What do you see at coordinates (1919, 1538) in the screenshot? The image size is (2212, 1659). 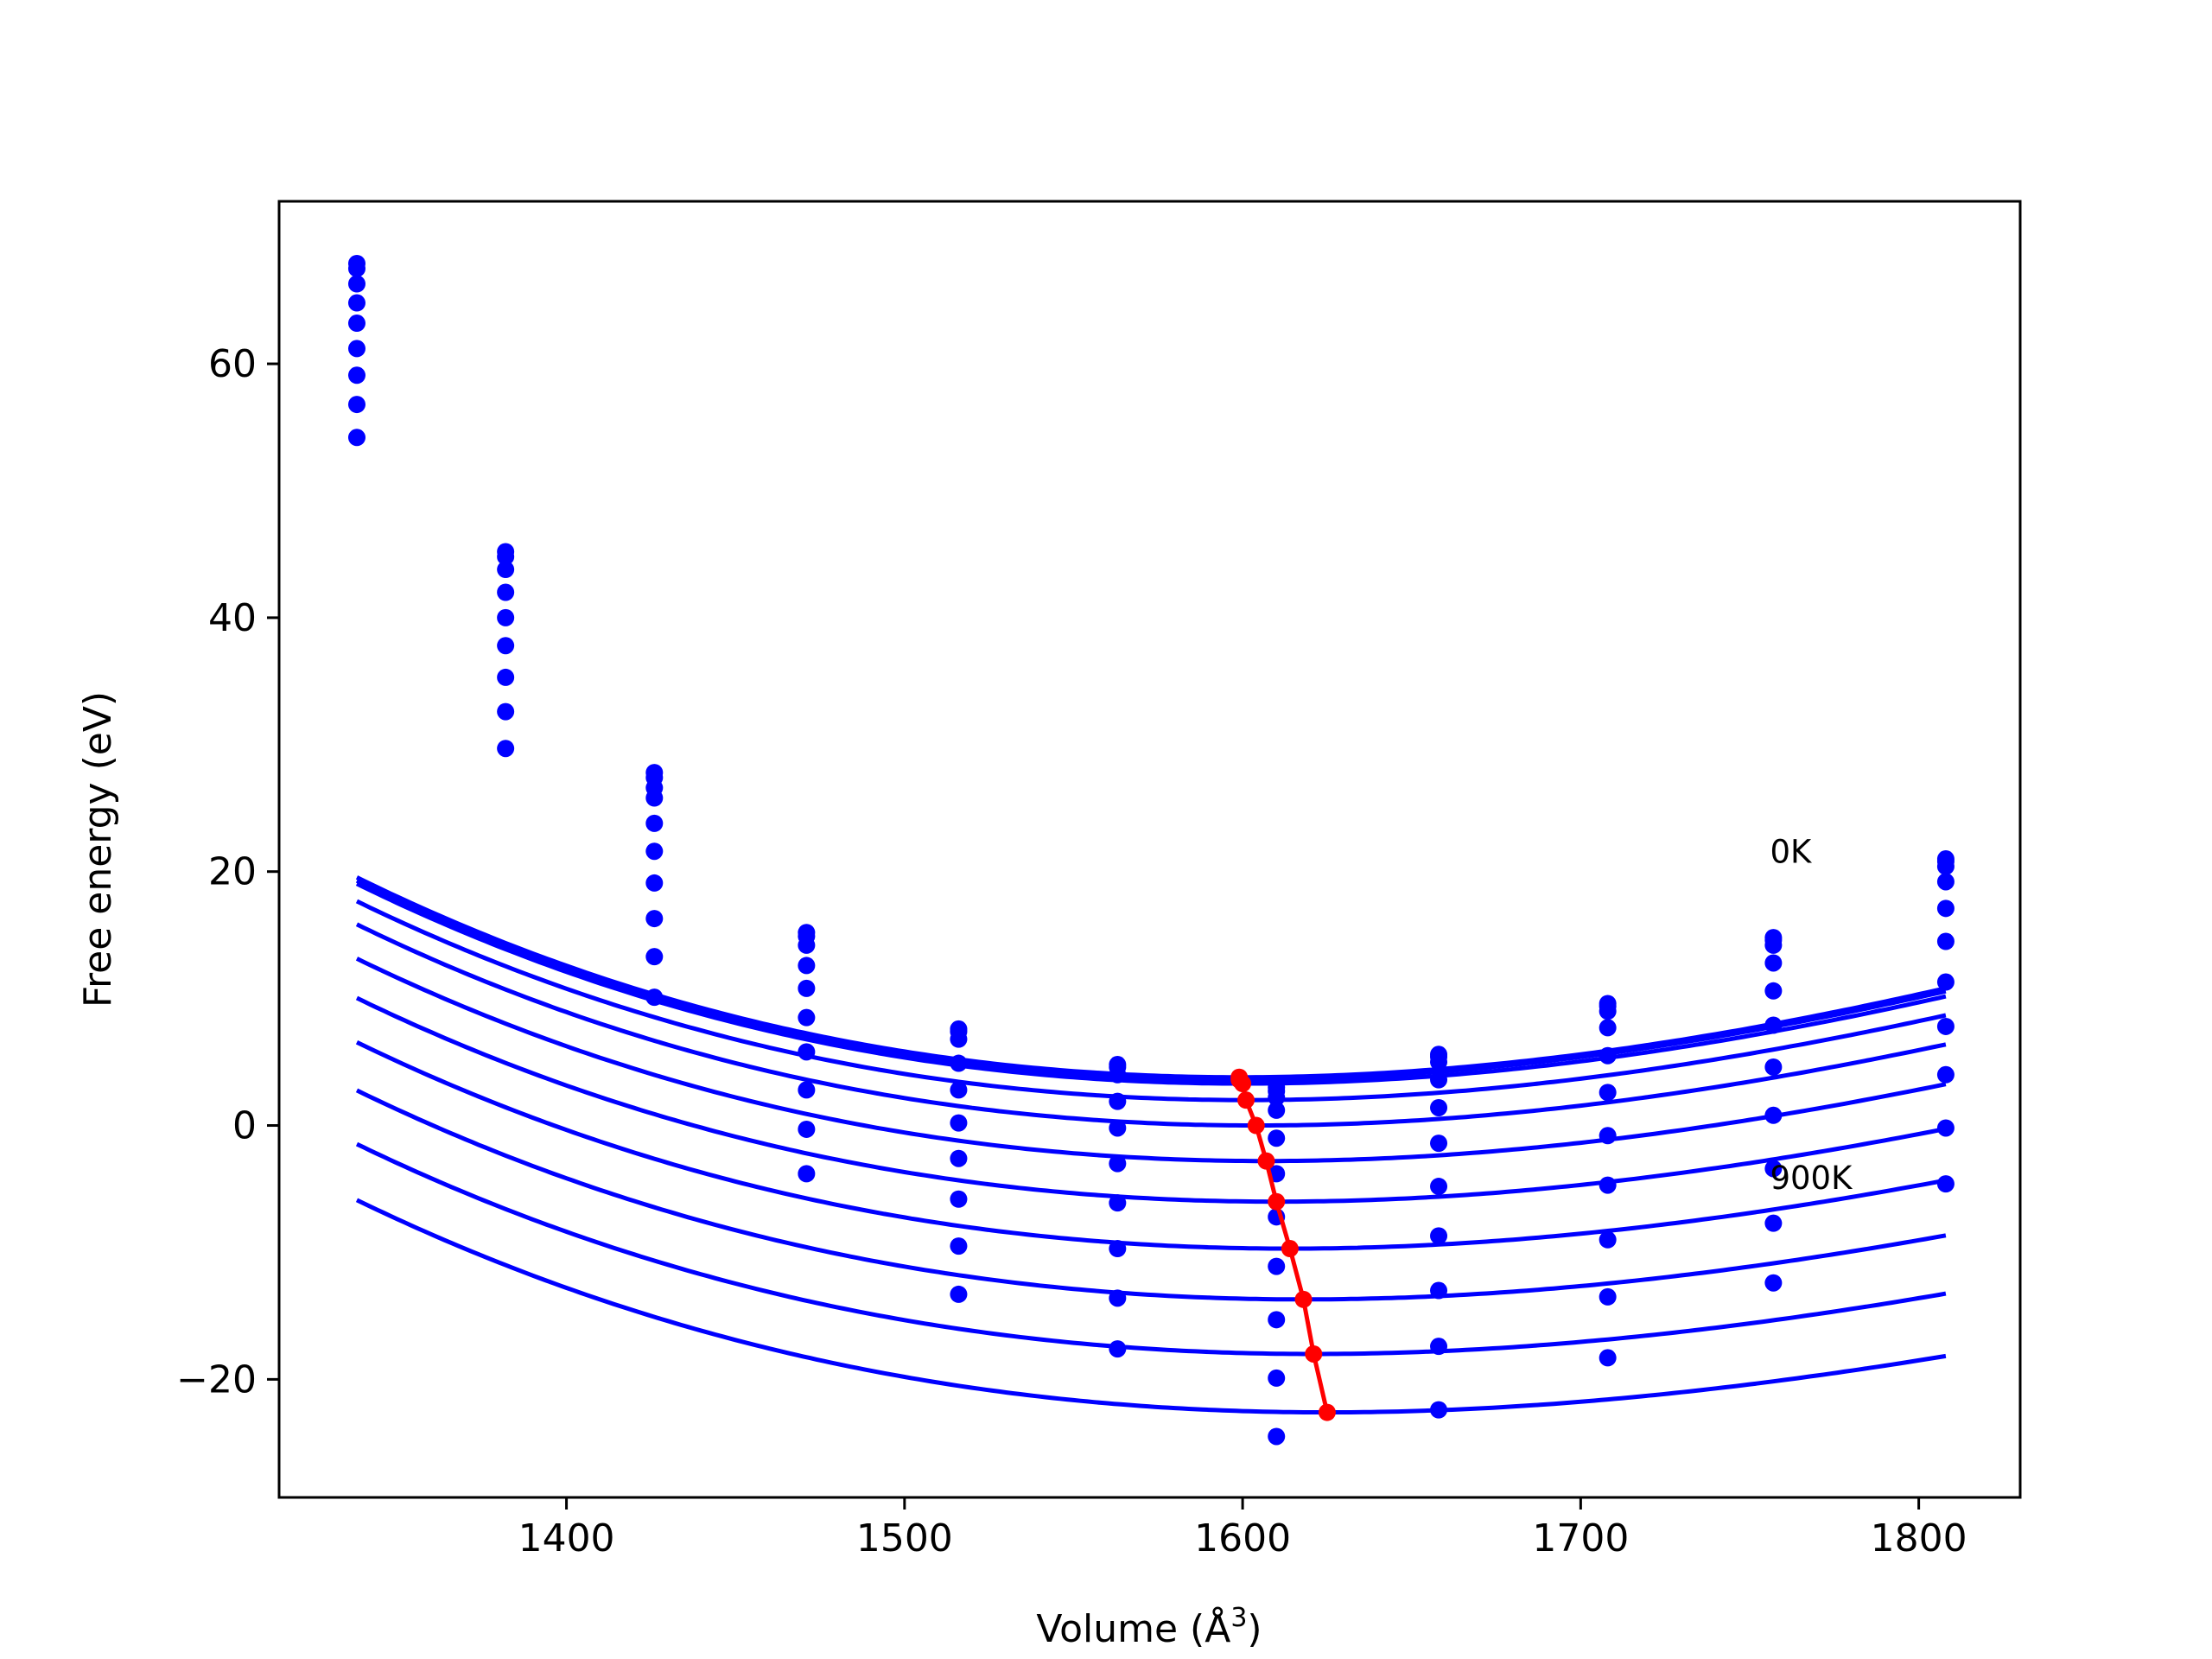 I see `x-tick-label-4: 1800` at bounding box center [1919, 1538].